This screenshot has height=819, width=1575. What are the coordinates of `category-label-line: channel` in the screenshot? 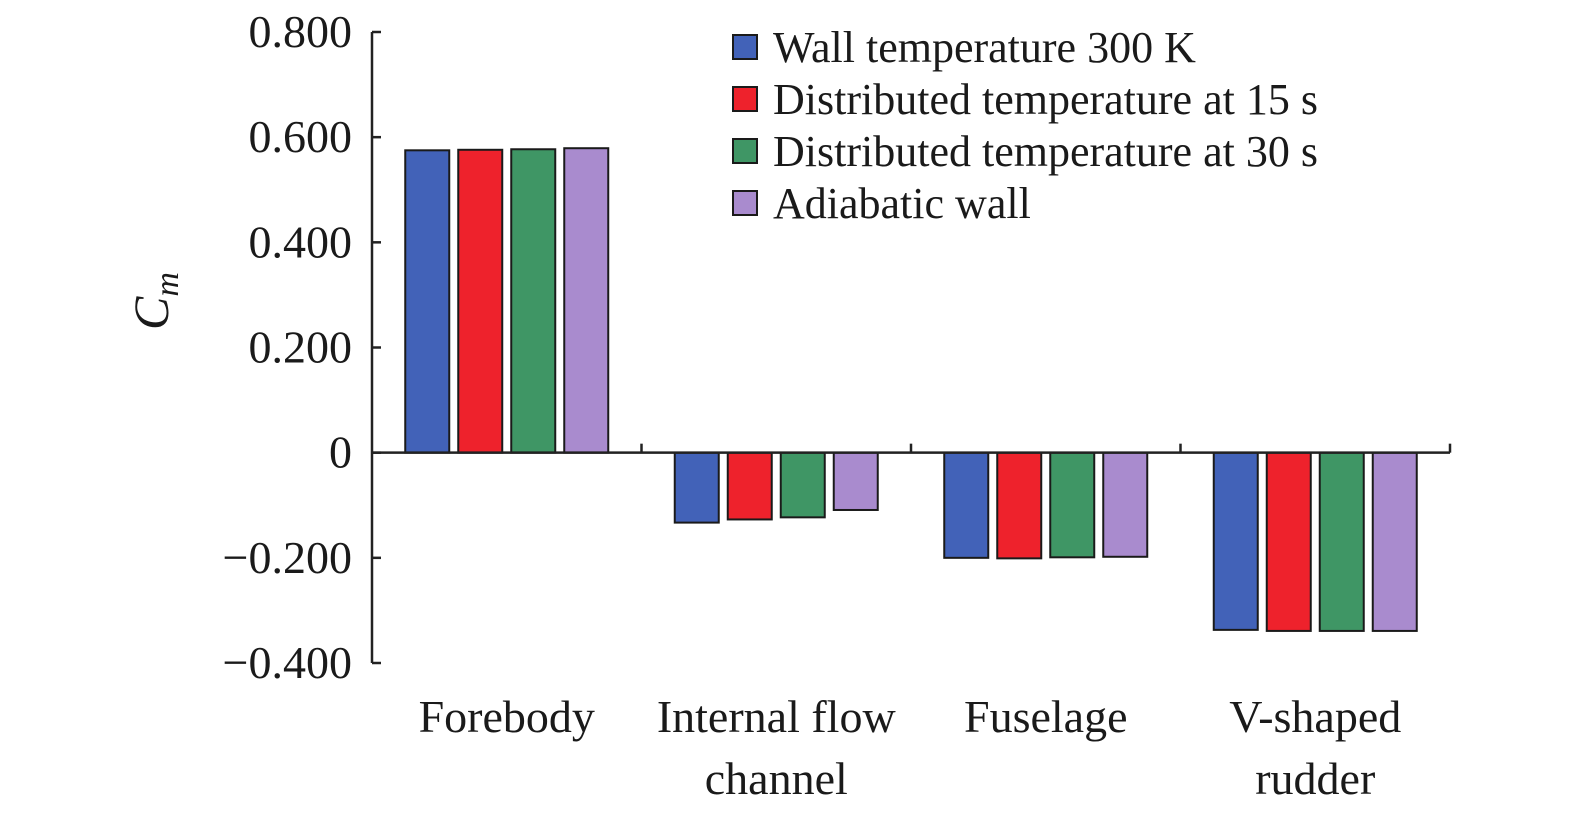 It's located at (776, 778).